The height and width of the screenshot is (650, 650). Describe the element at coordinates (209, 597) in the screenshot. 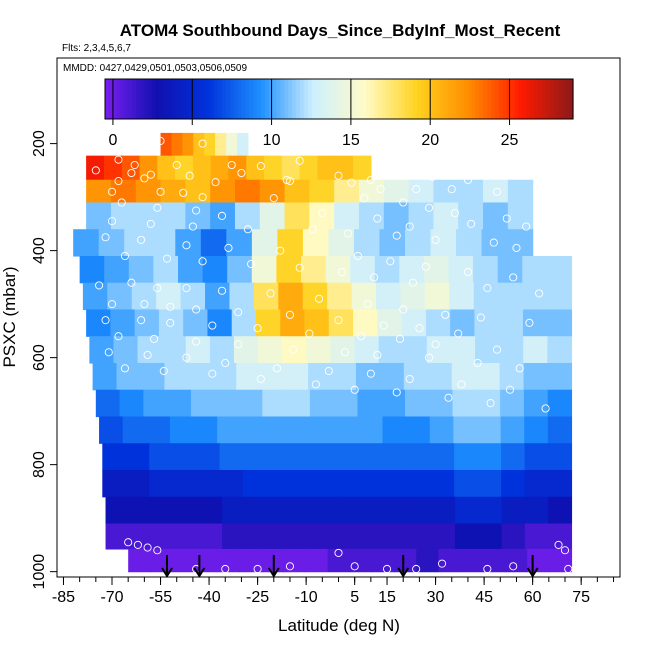

I see `x-tick-label: -40` at that location.